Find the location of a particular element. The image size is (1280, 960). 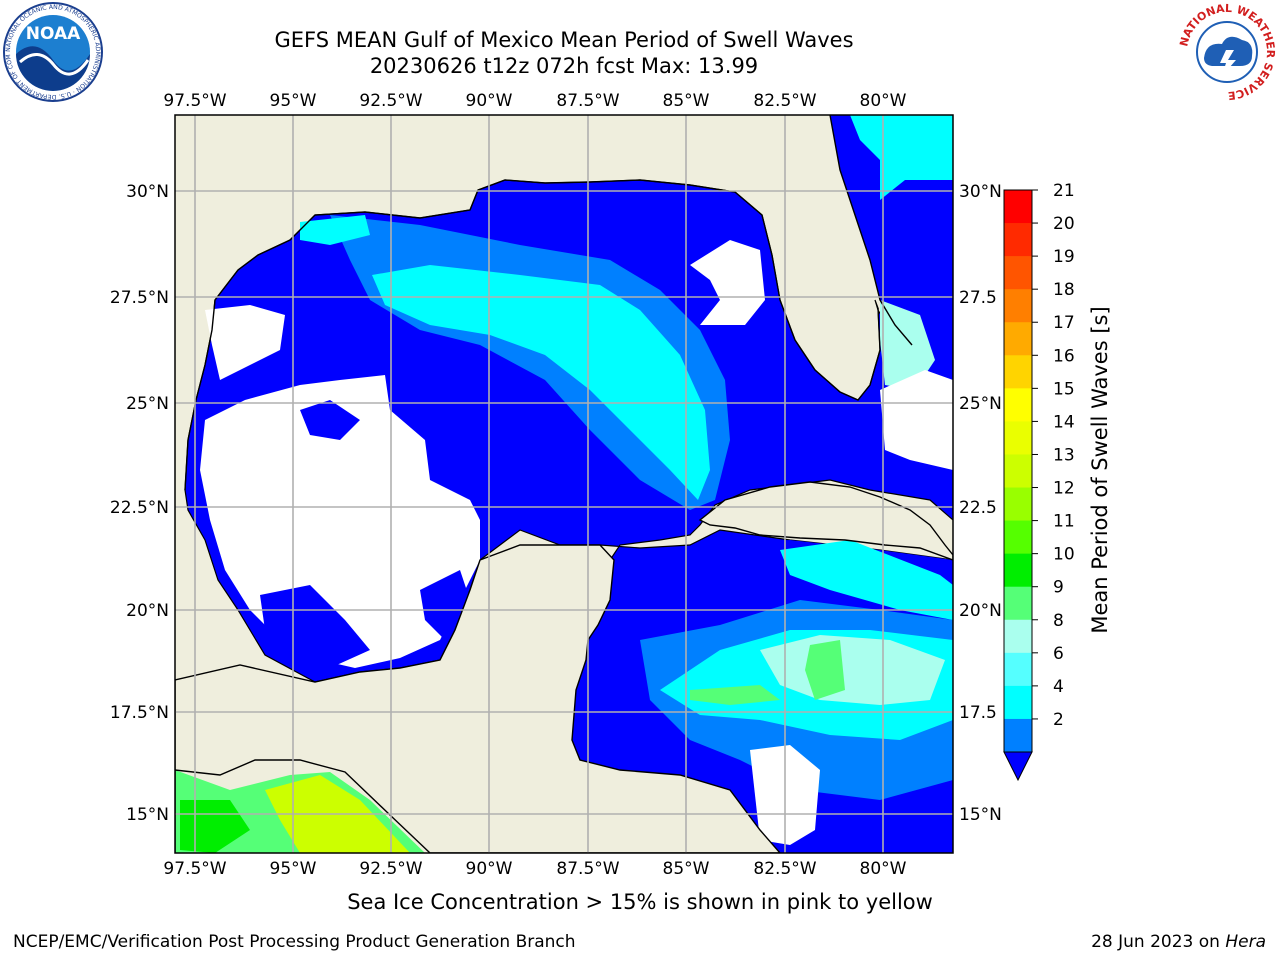

lat-tick-right: 25°N is located at coordinates (980, 404).